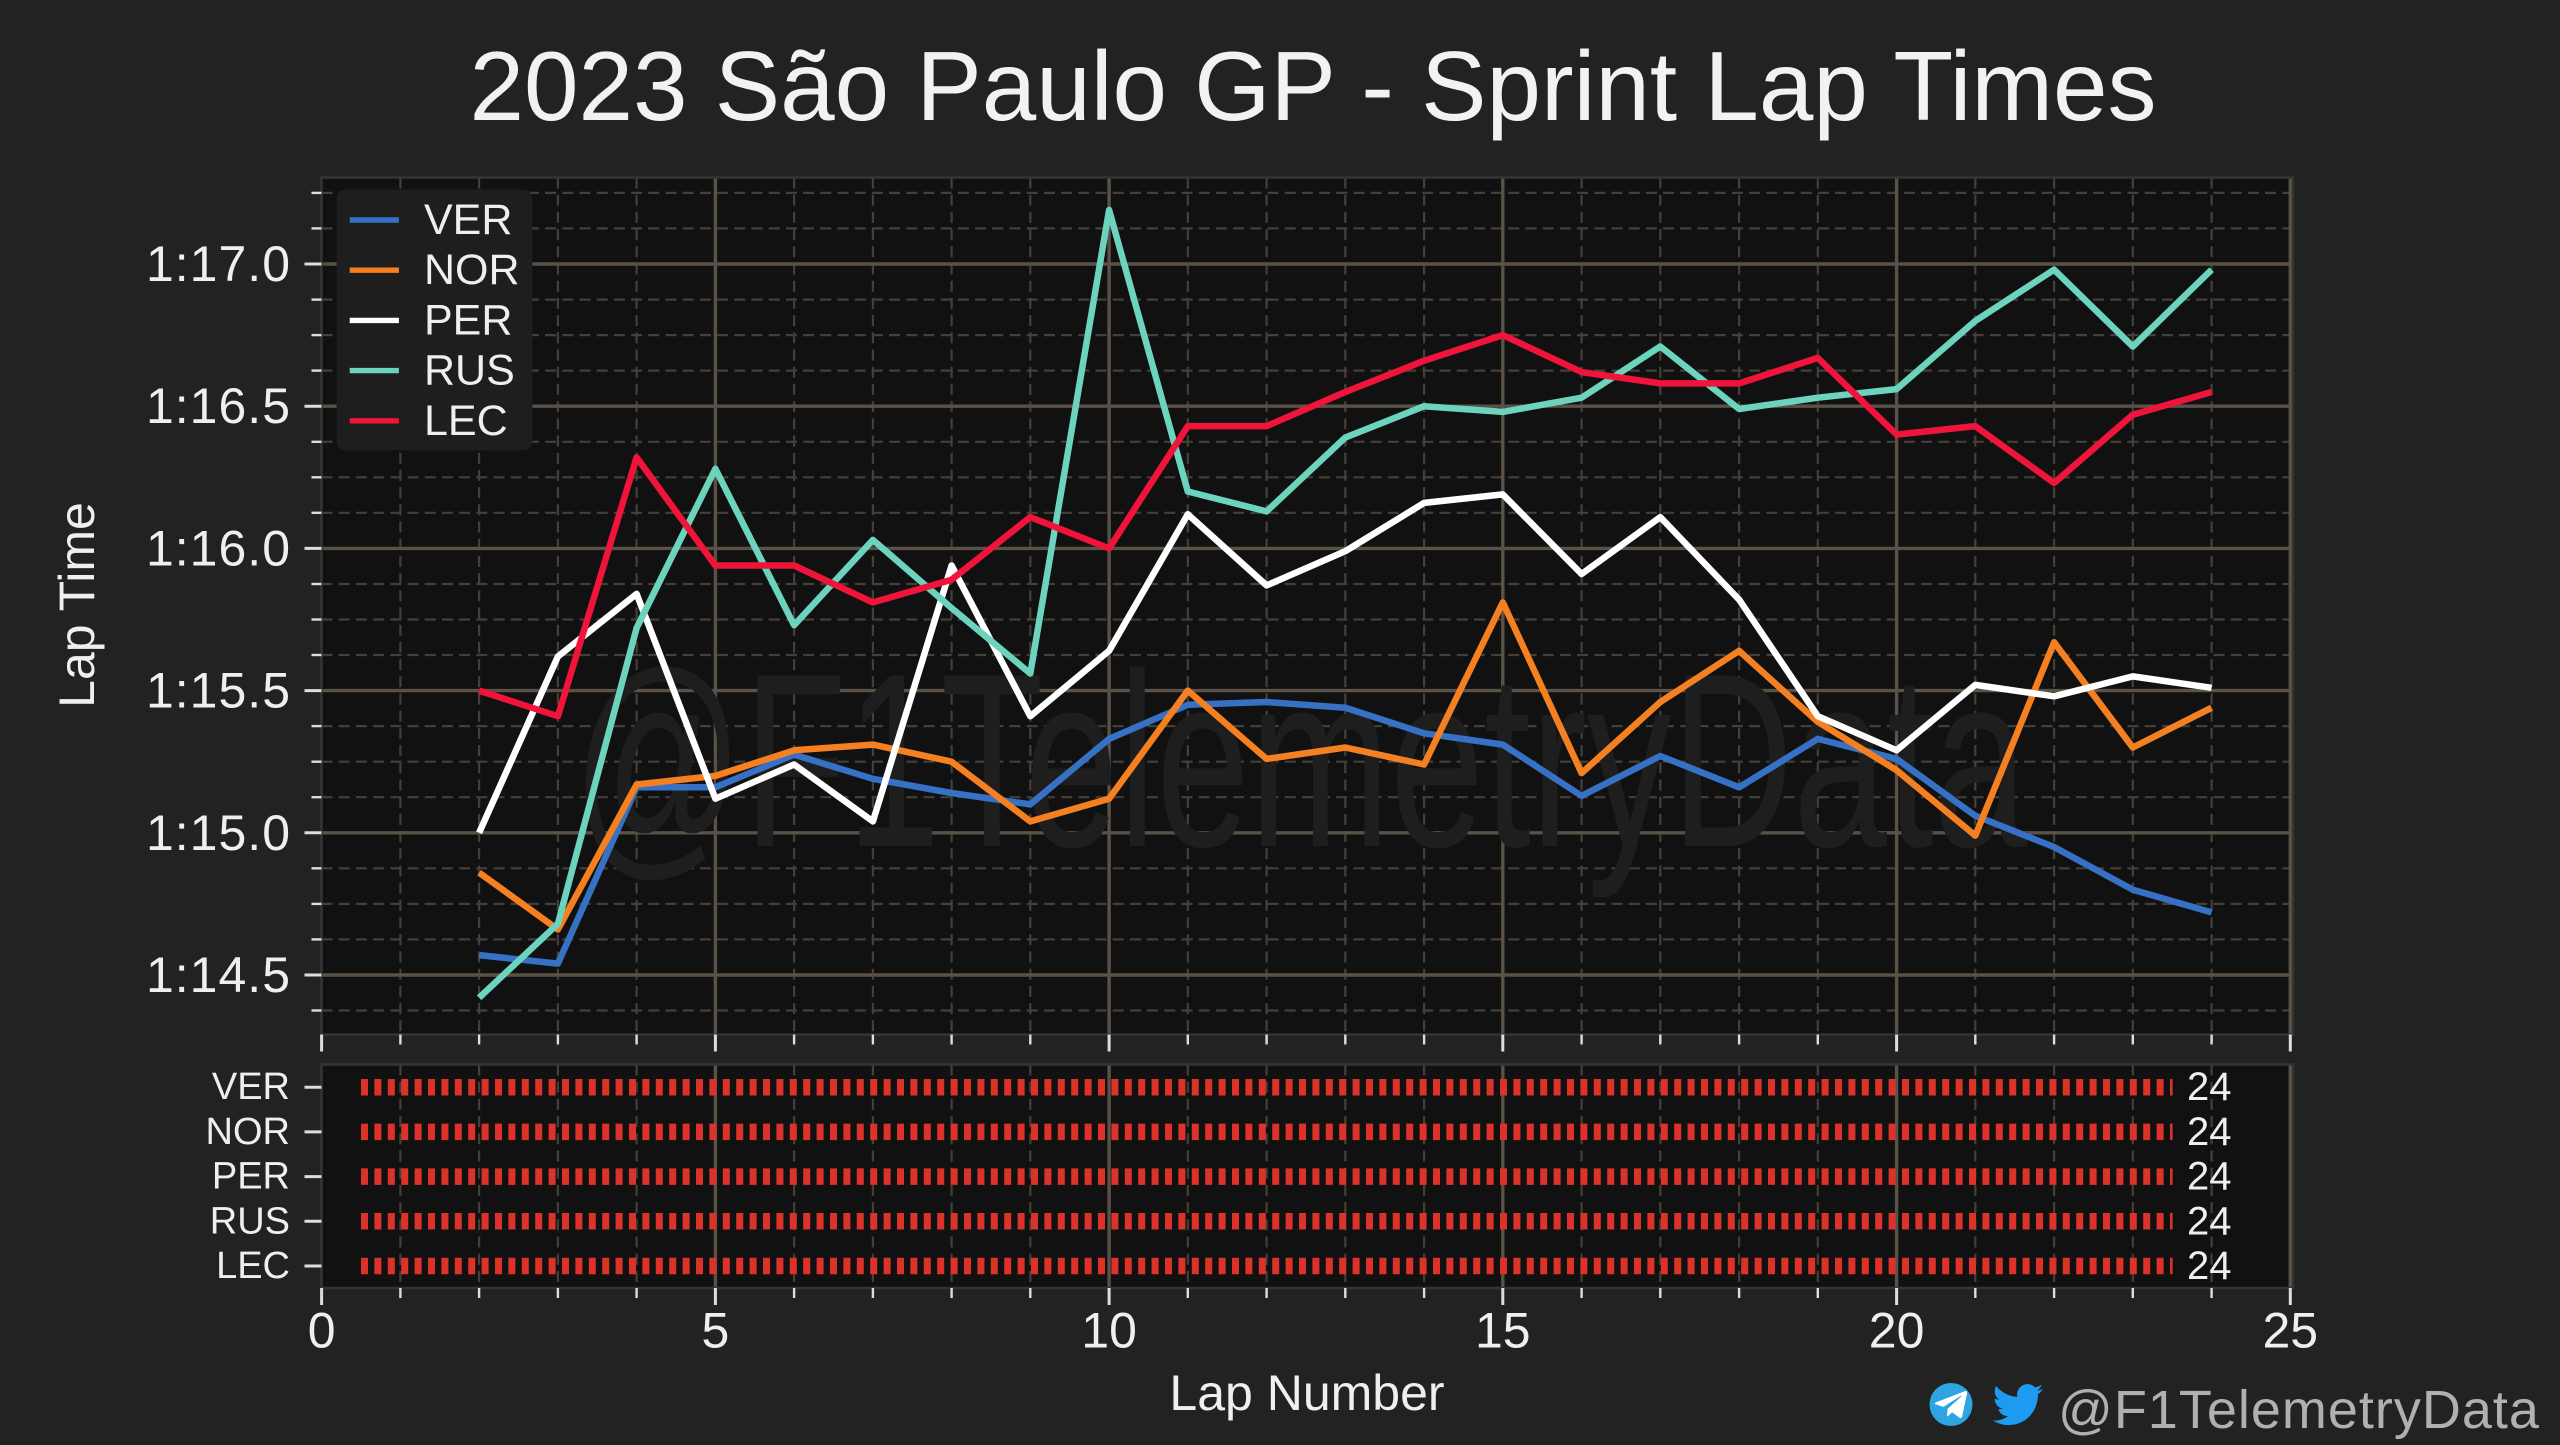 Image resolution: width=2560 pixels, height=1445 pixels. Describe the element at coordinates (322, 1330) in the screenshot. I see `svg-text: 0` at that location.